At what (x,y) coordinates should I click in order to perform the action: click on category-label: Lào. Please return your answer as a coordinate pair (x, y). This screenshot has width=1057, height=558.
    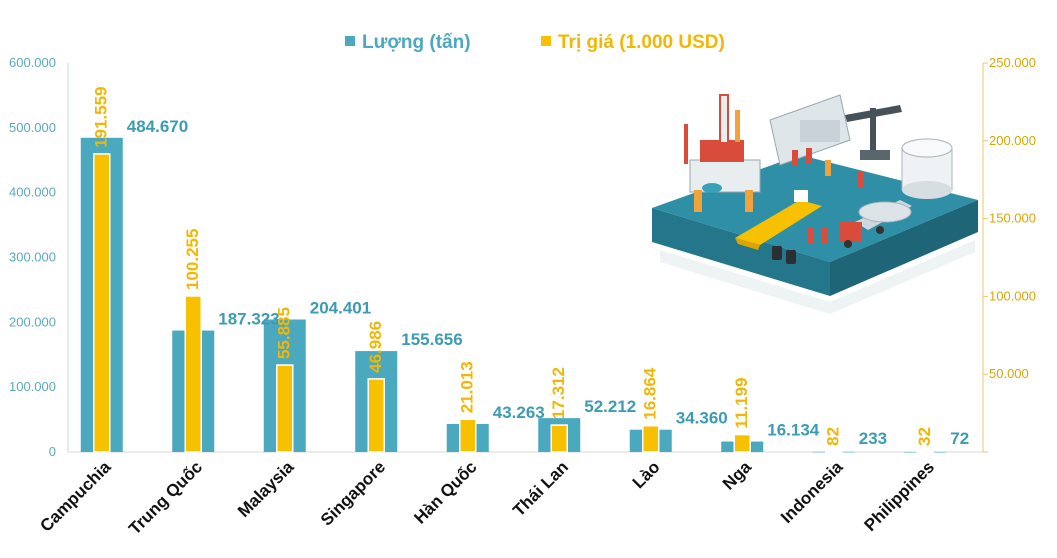
    Looking at the image, I should click on (646, 474).